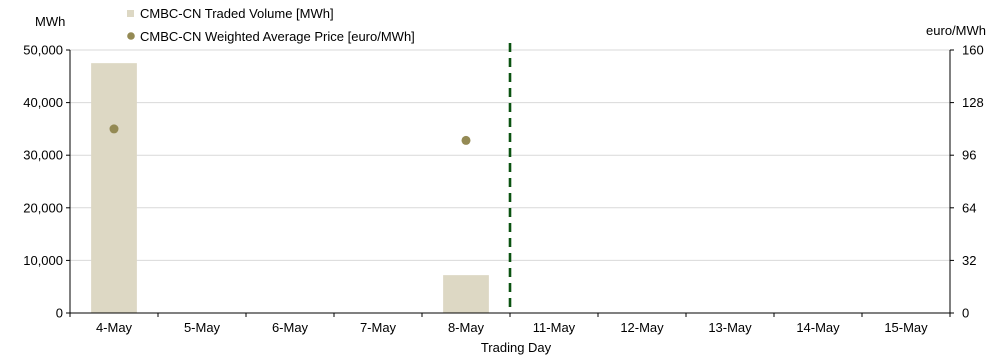 The height and width of the screenshot is (355, 991). Describe the element at coordinates (969, 260) in the screenshot. I see `right-axis-tick-label: 32` at that location.